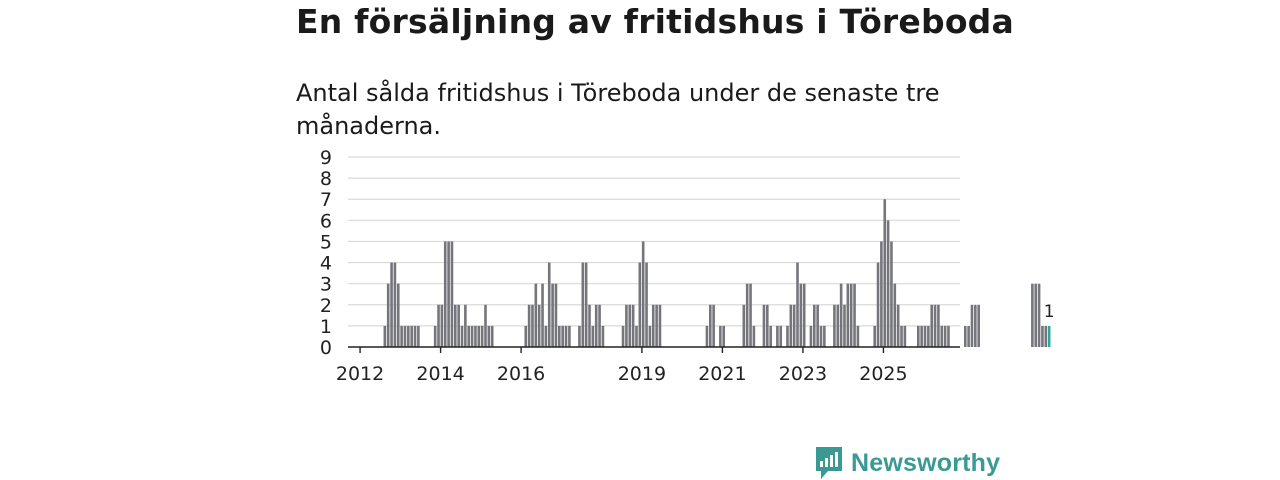 This screenshot has width=1280, height=480. Describe the element at coordinates (521, 374) in the screenshot. I see `x-tick-label-2016: 2016` at that location.